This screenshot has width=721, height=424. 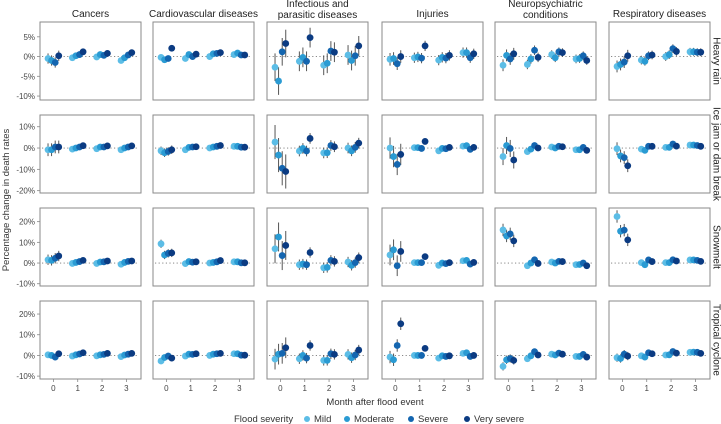 What do you see at coordinates (322, 419) in the screenshot?
I see `legend-label: Mild` at bounding box center [322, 419].